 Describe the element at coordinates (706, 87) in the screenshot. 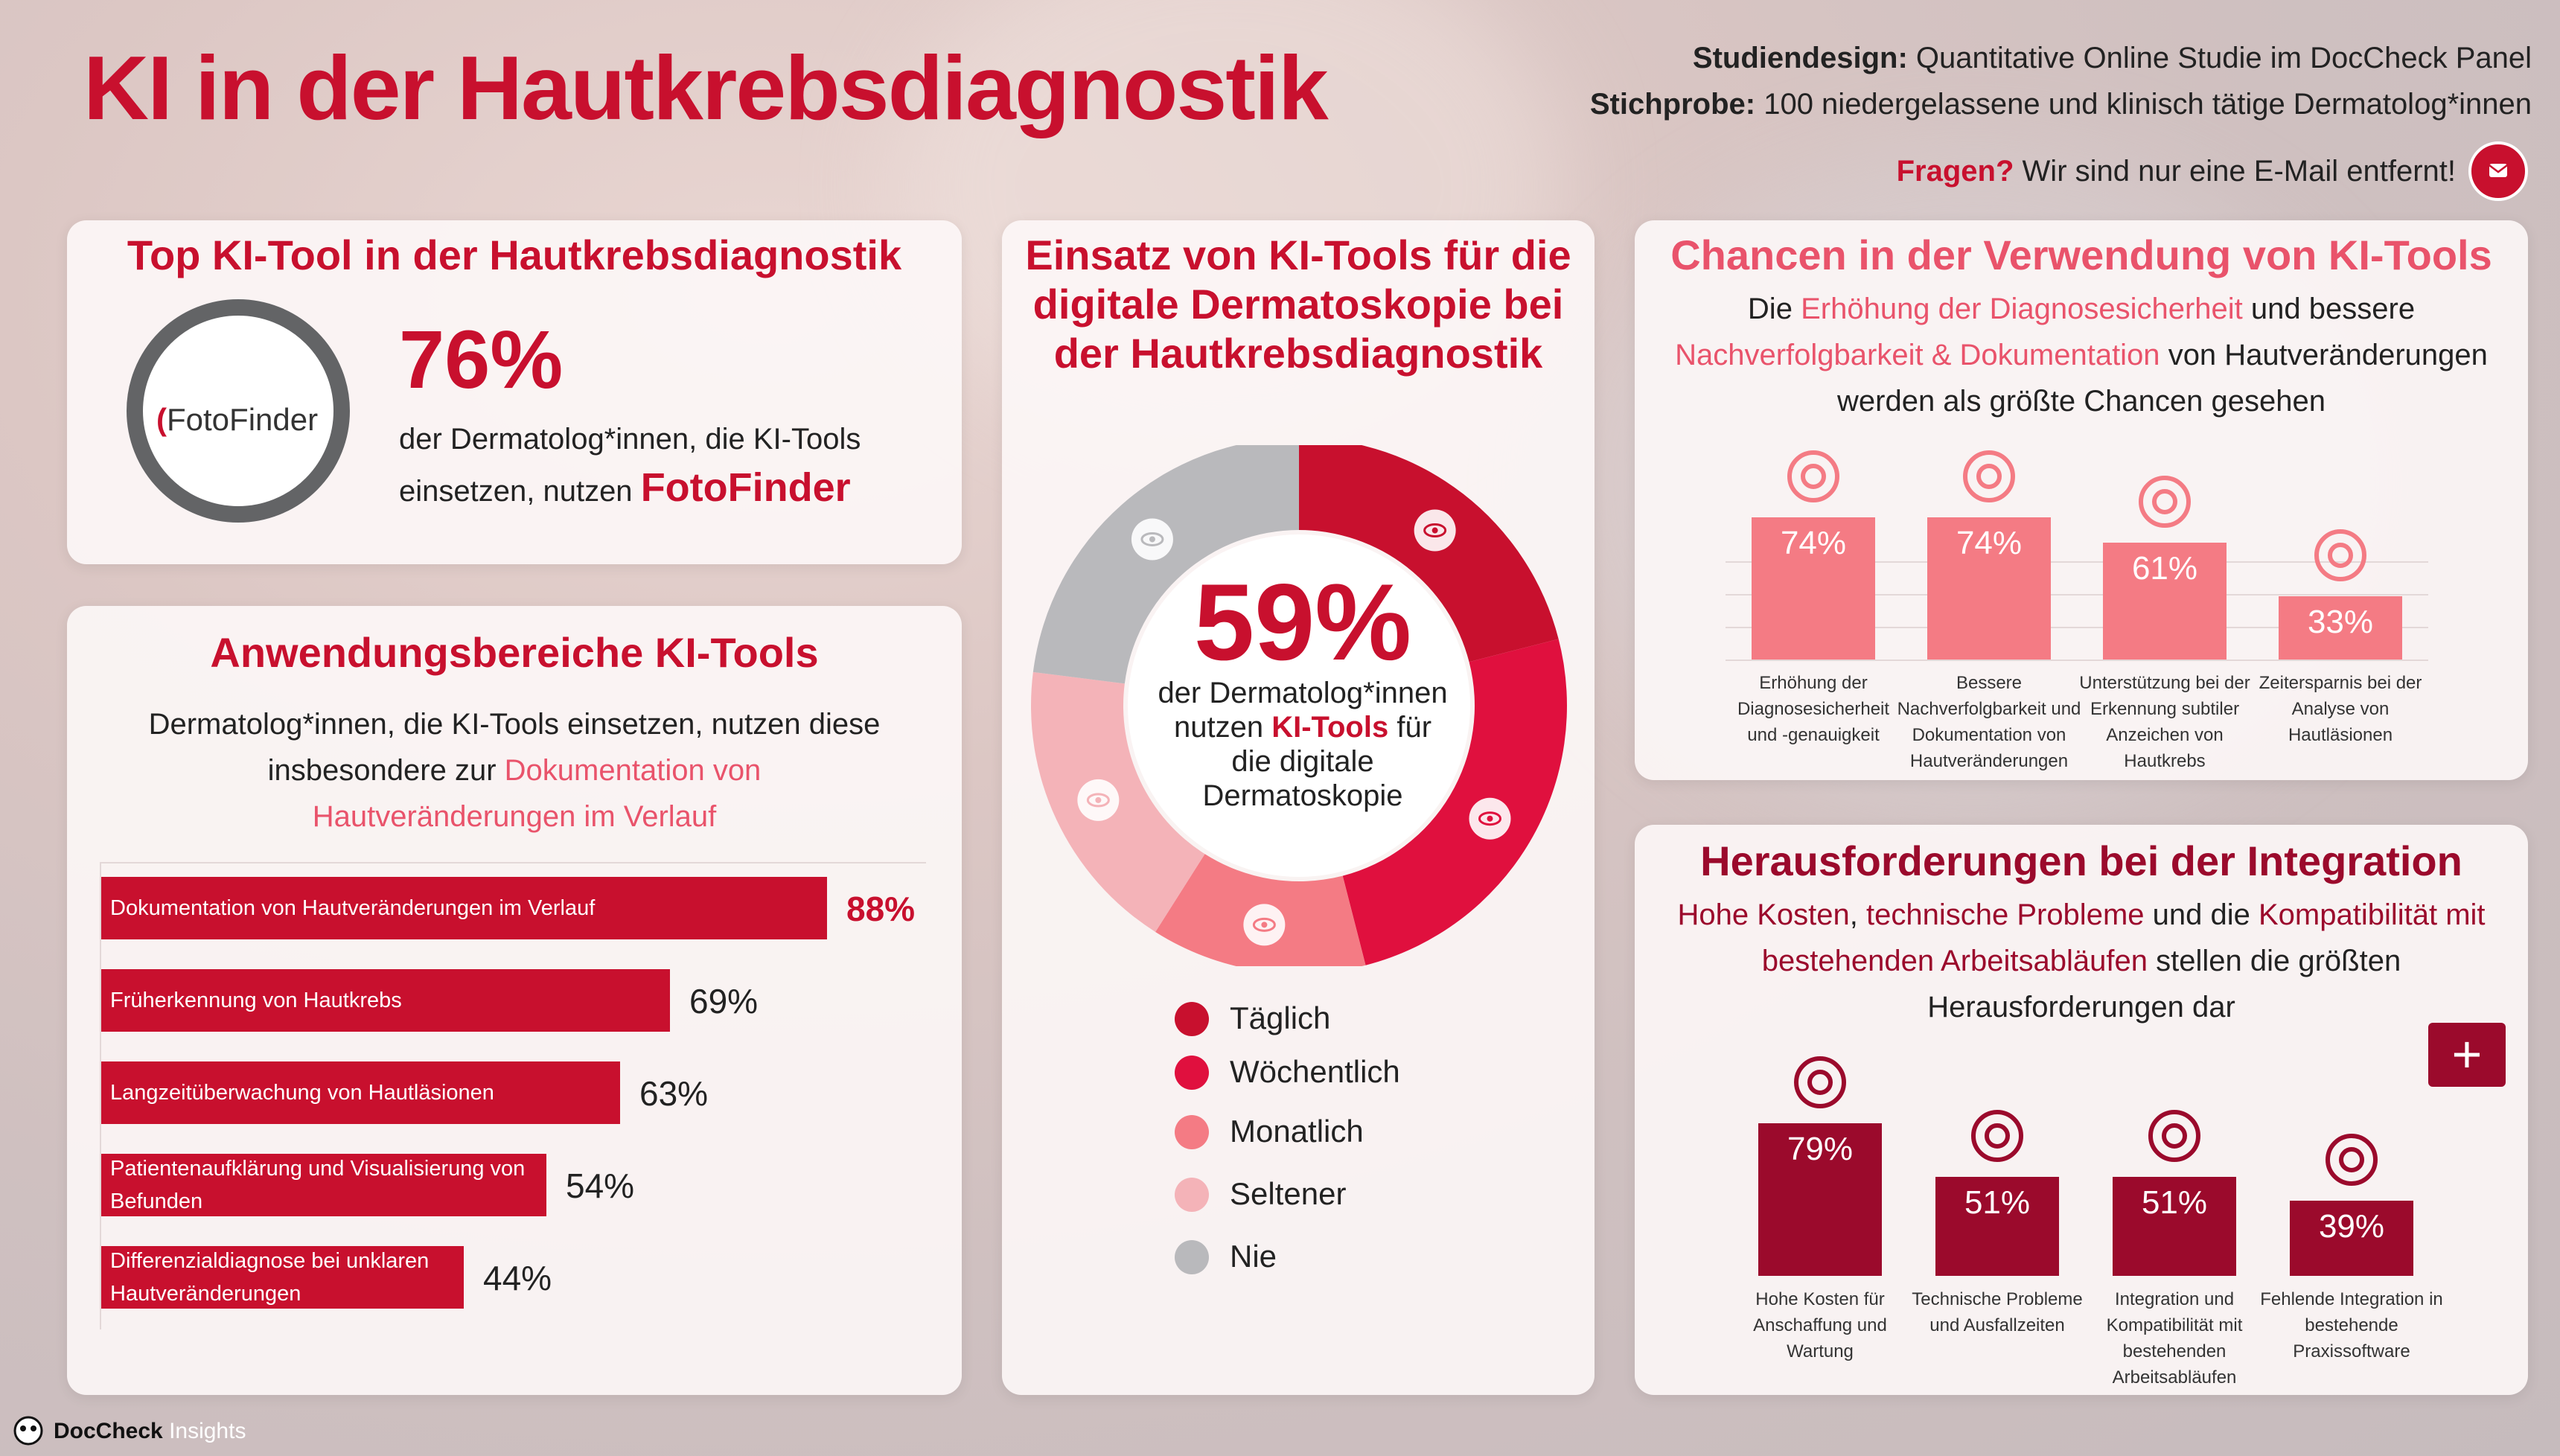

I see `page-title: KI in der Hautkrebsdiagnostik` at that location.